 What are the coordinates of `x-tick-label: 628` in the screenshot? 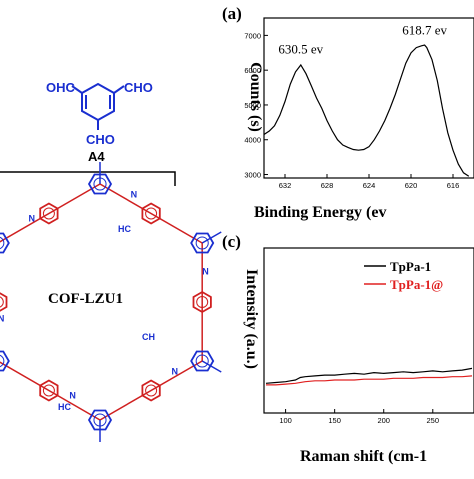 It's located at (327, 185).